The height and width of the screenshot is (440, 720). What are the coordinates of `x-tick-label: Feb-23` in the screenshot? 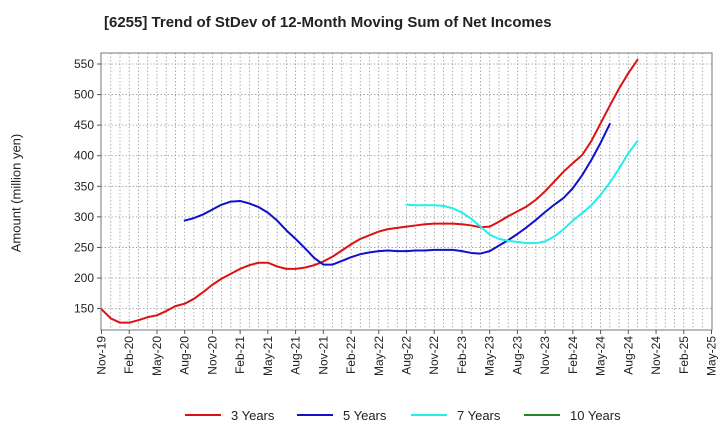 It's located at (462, 355).